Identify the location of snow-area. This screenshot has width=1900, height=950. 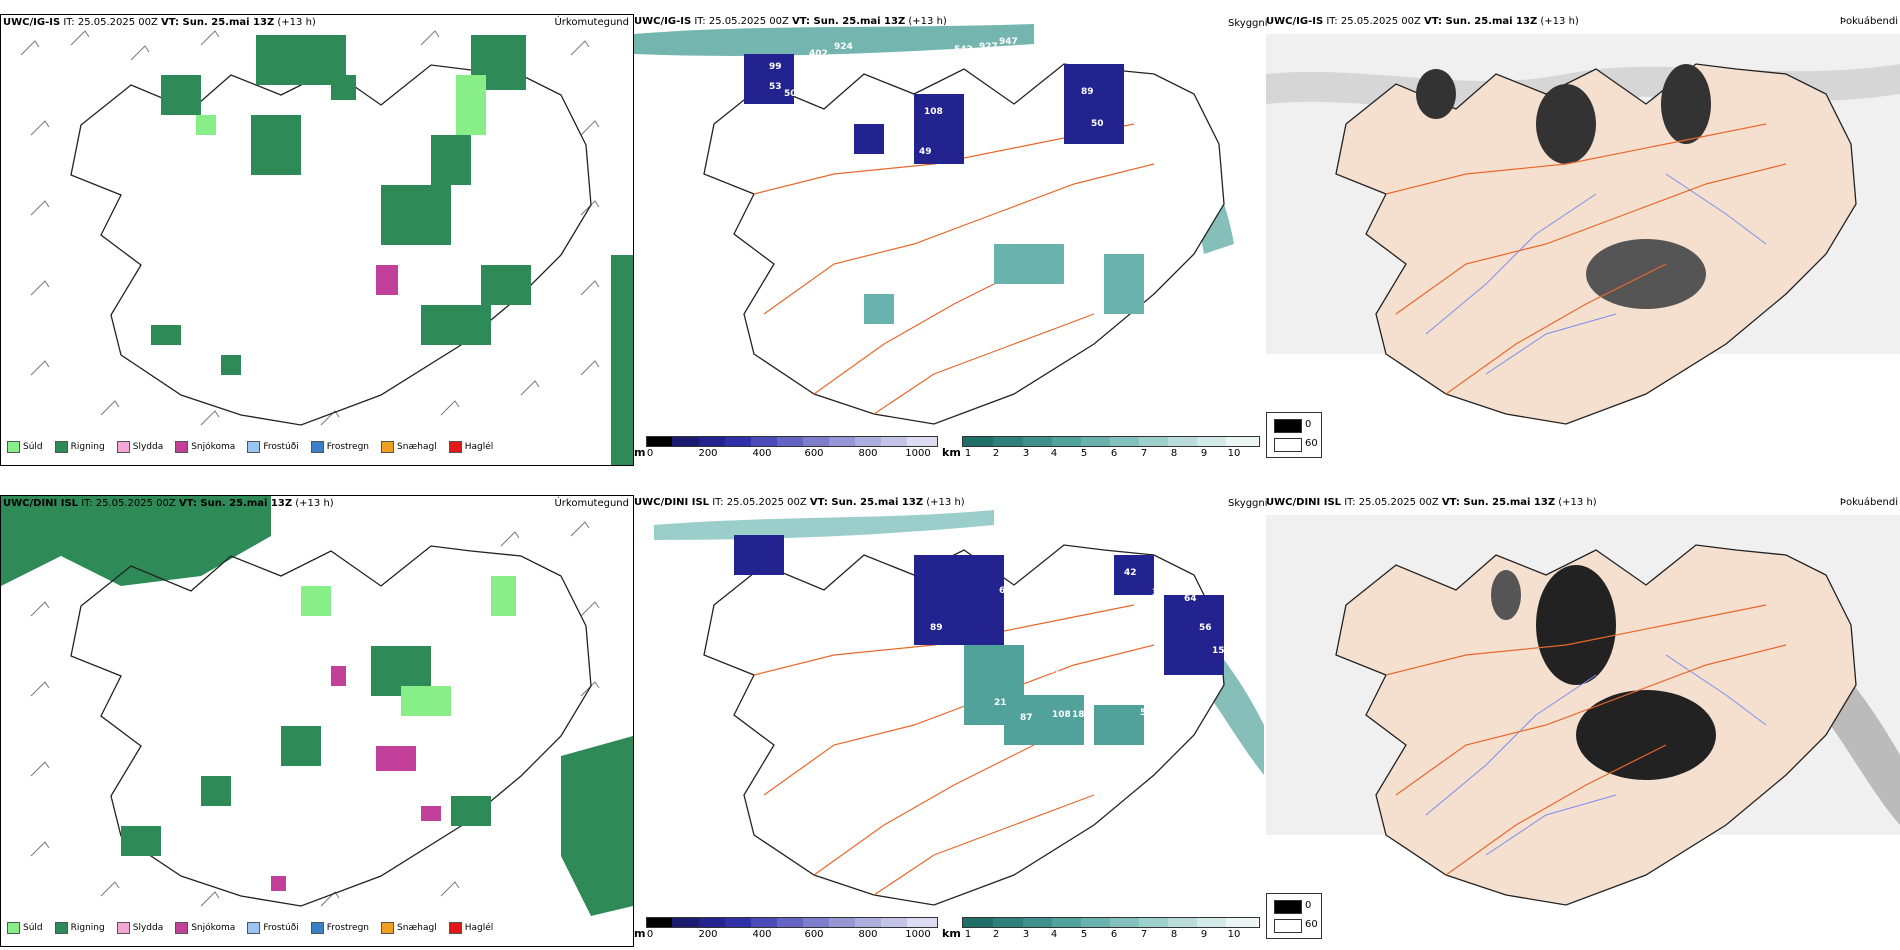
(387, 280).